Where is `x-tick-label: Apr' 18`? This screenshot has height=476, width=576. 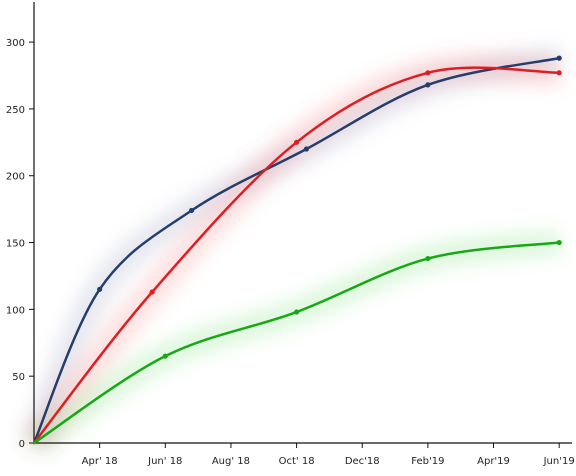
x-tick-label: Apr' 18 is located at coordinates (100, 461).